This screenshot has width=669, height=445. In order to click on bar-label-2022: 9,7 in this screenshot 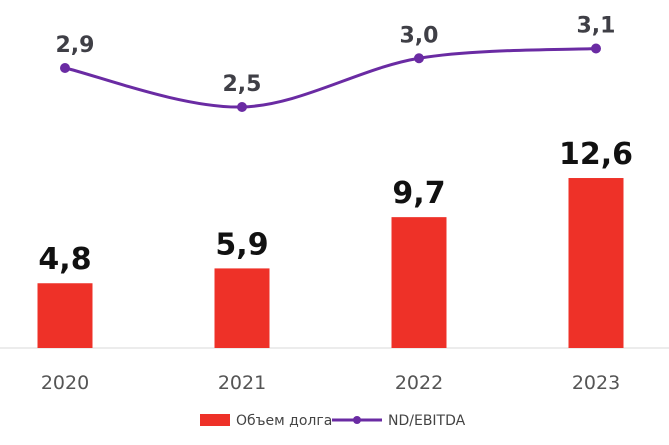, I will do `click(418, 193)`.